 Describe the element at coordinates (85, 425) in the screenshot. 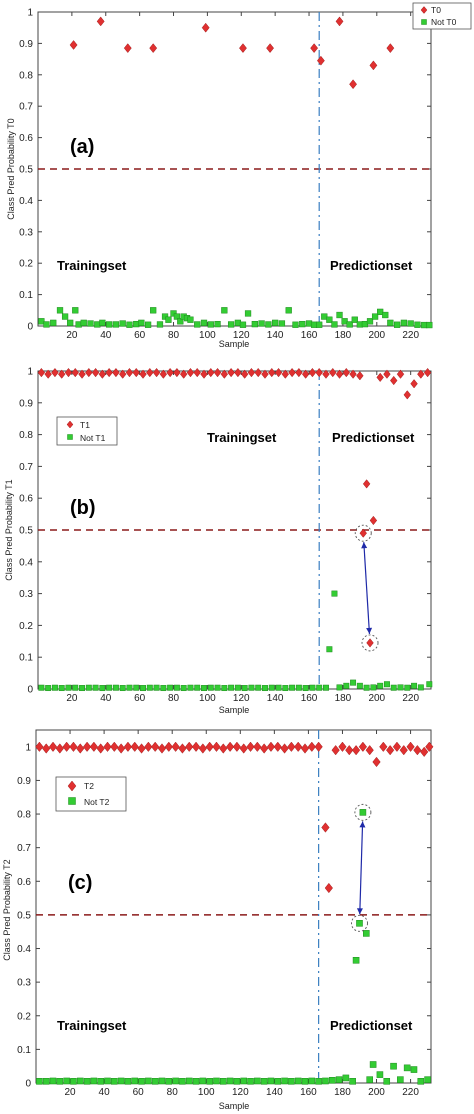

I see `legend-label-t1: T1` at that location.